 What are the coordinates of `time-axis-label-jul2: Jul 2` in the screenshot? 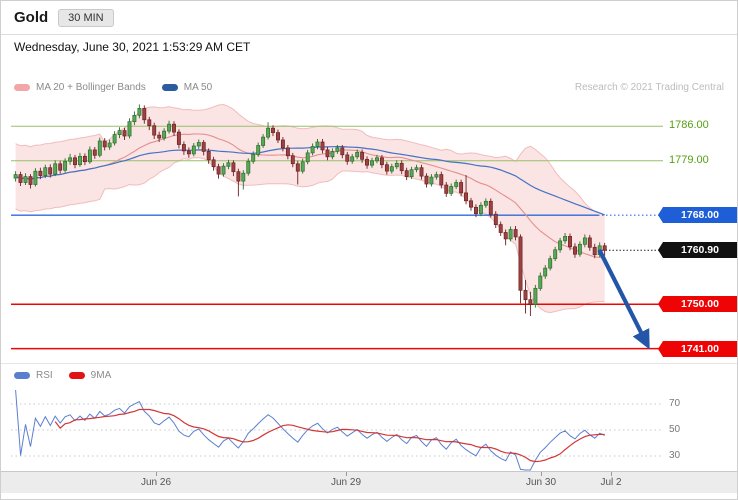 It's located at (611, 482).